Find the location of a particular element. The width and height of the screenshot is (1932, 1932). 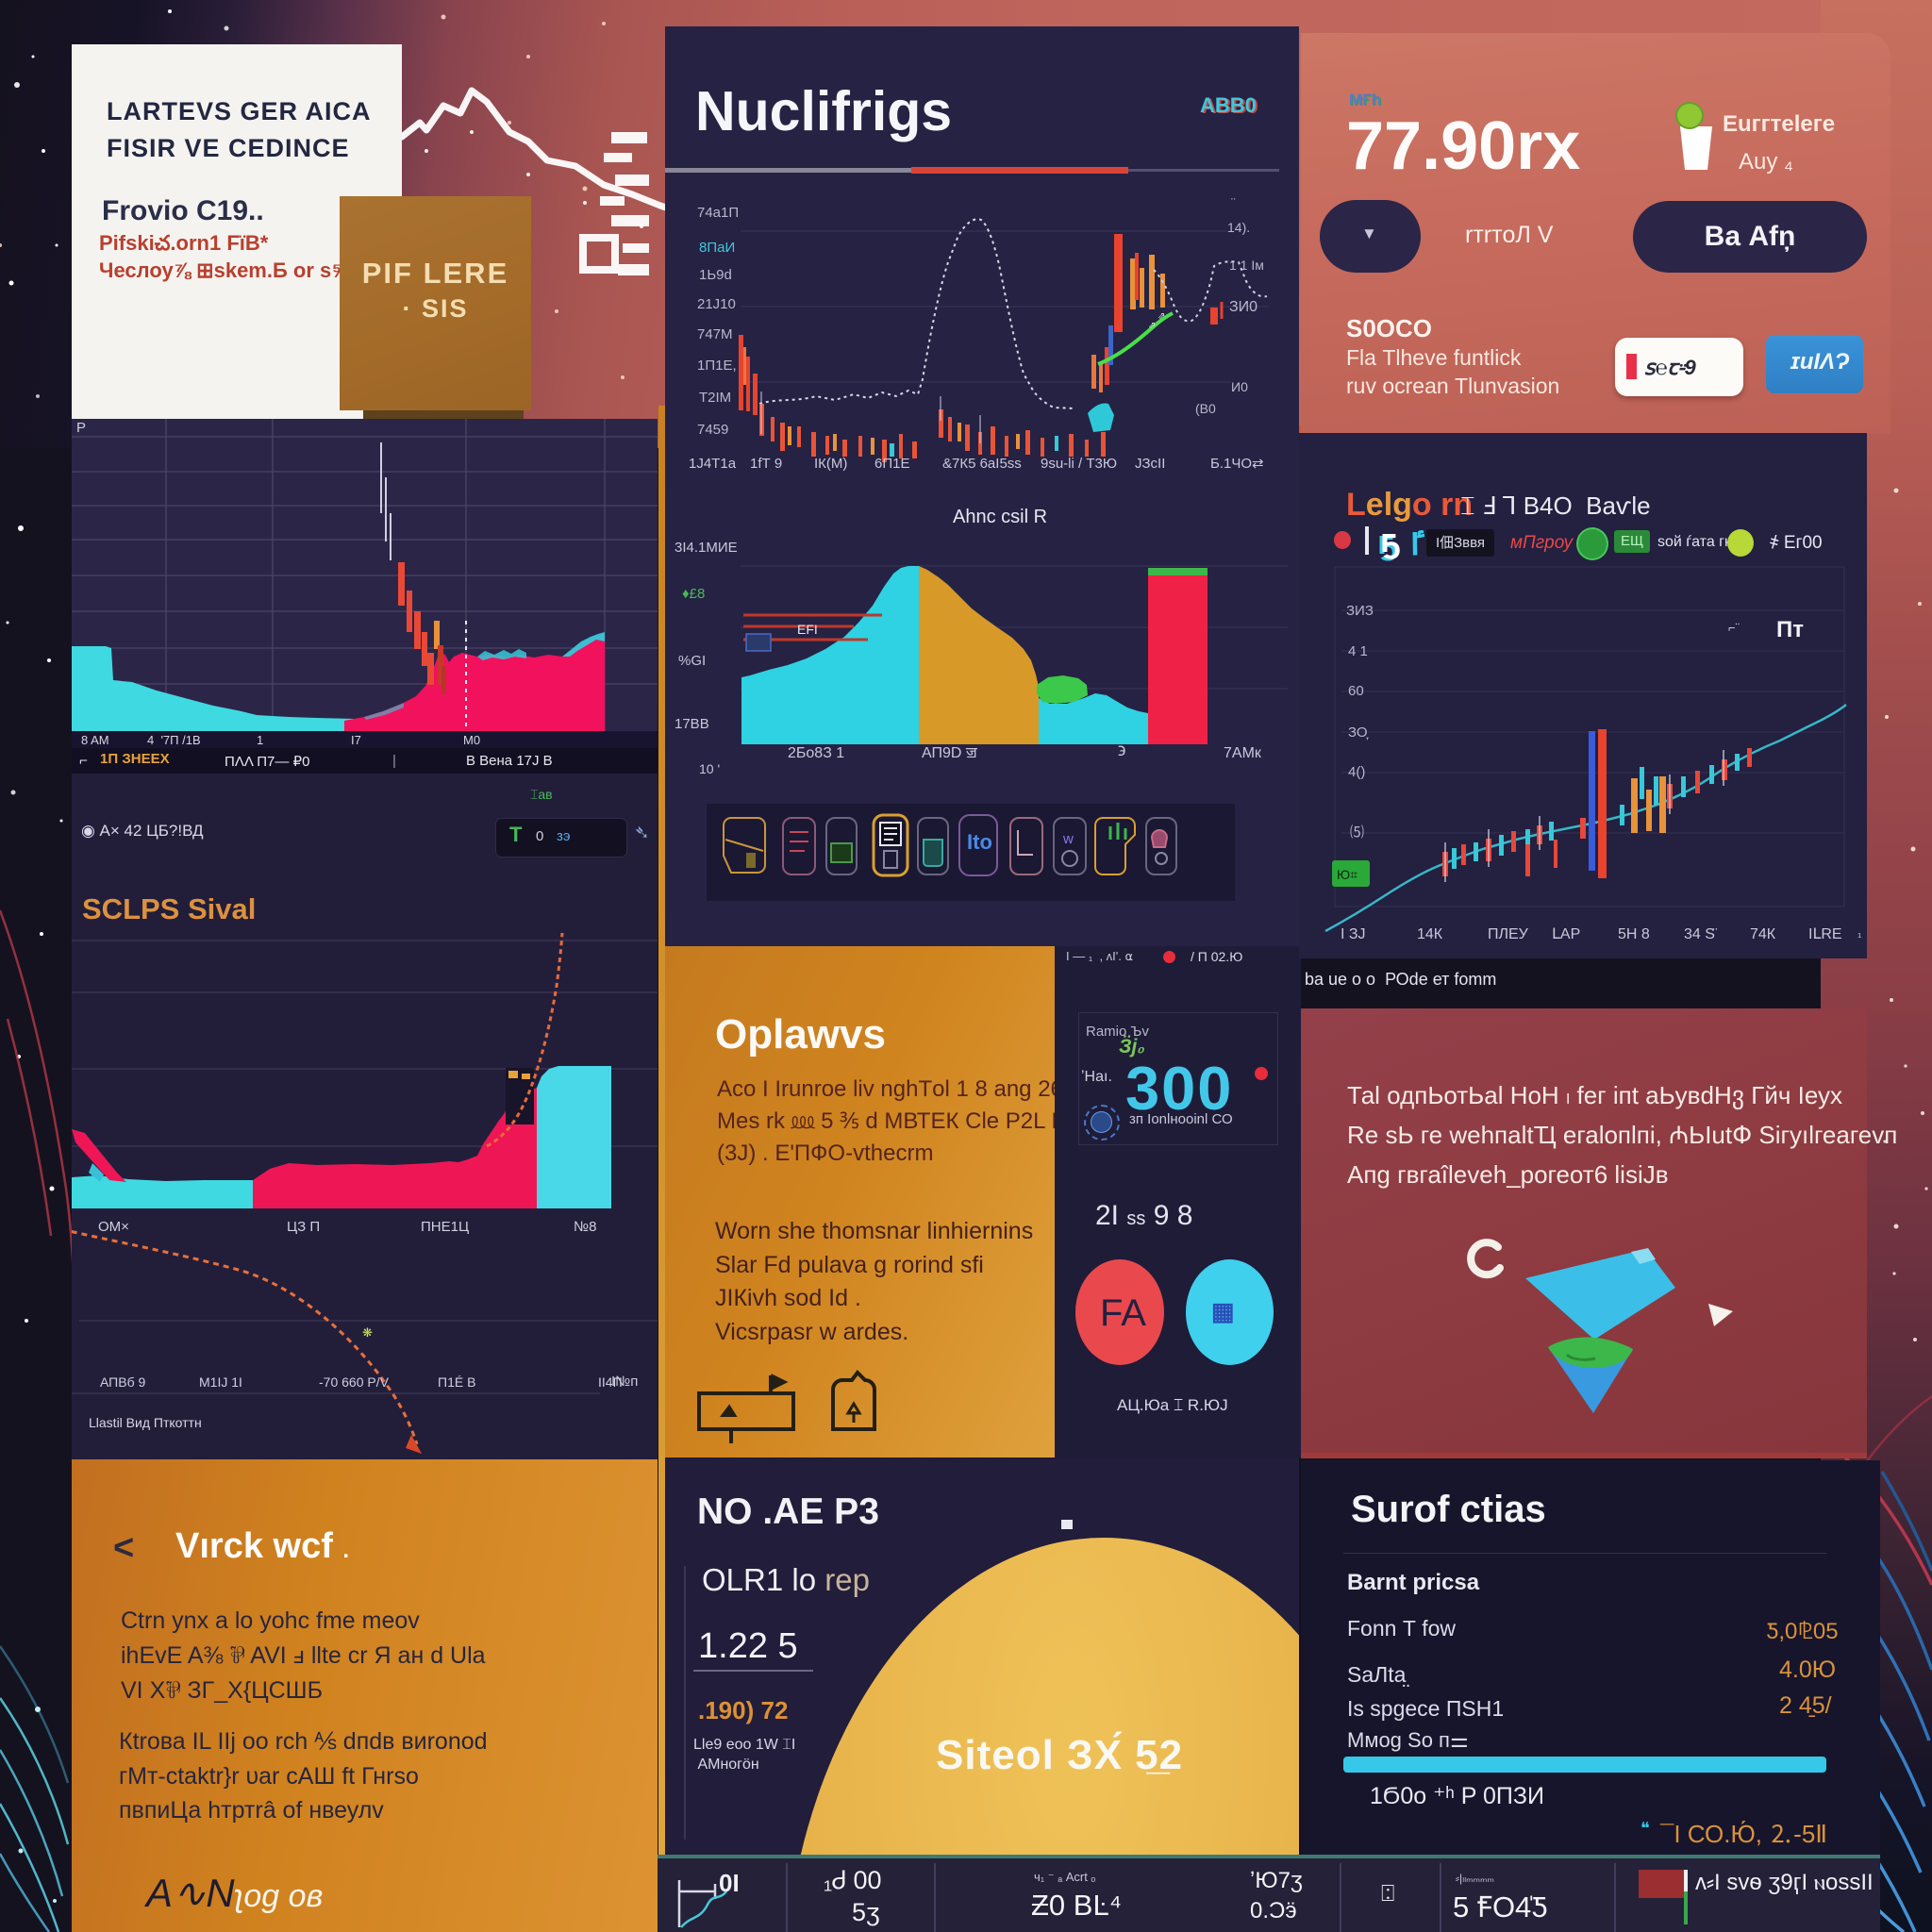

svg-text: 17ВВ is located at coordinates (692, 724).